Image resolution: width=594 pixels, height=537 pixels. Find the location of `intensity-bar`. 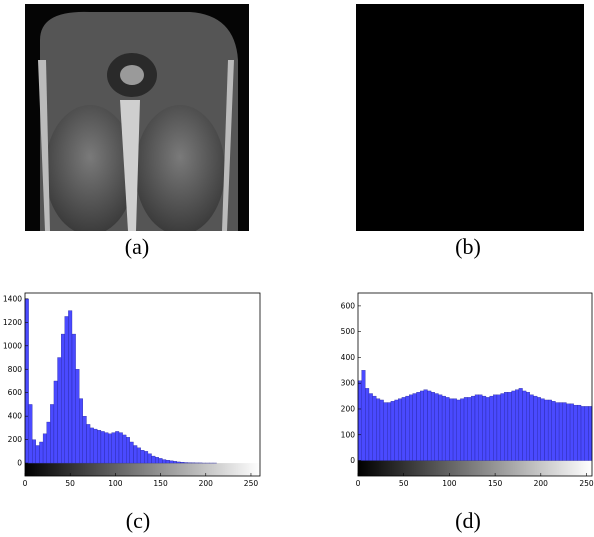

intensity-bar is located at coordinates (142, 469).